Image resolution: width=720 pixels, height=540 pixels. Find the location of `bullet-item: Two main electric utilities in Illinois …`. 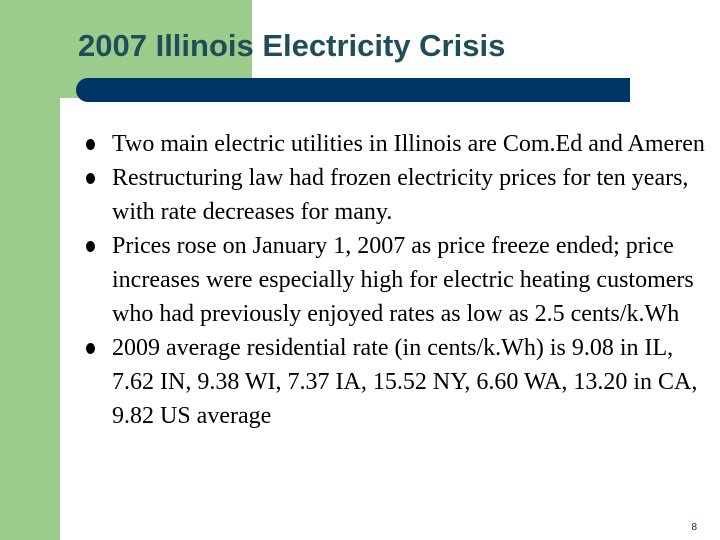

bullet-item: Two main electric utilities in Illinois … is located at coordinates (397, 144).